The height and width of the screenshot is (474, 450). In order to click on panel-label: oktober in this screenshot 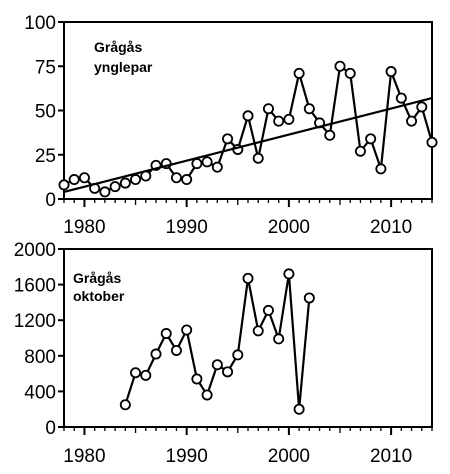, I will do `click(99, 296)`.